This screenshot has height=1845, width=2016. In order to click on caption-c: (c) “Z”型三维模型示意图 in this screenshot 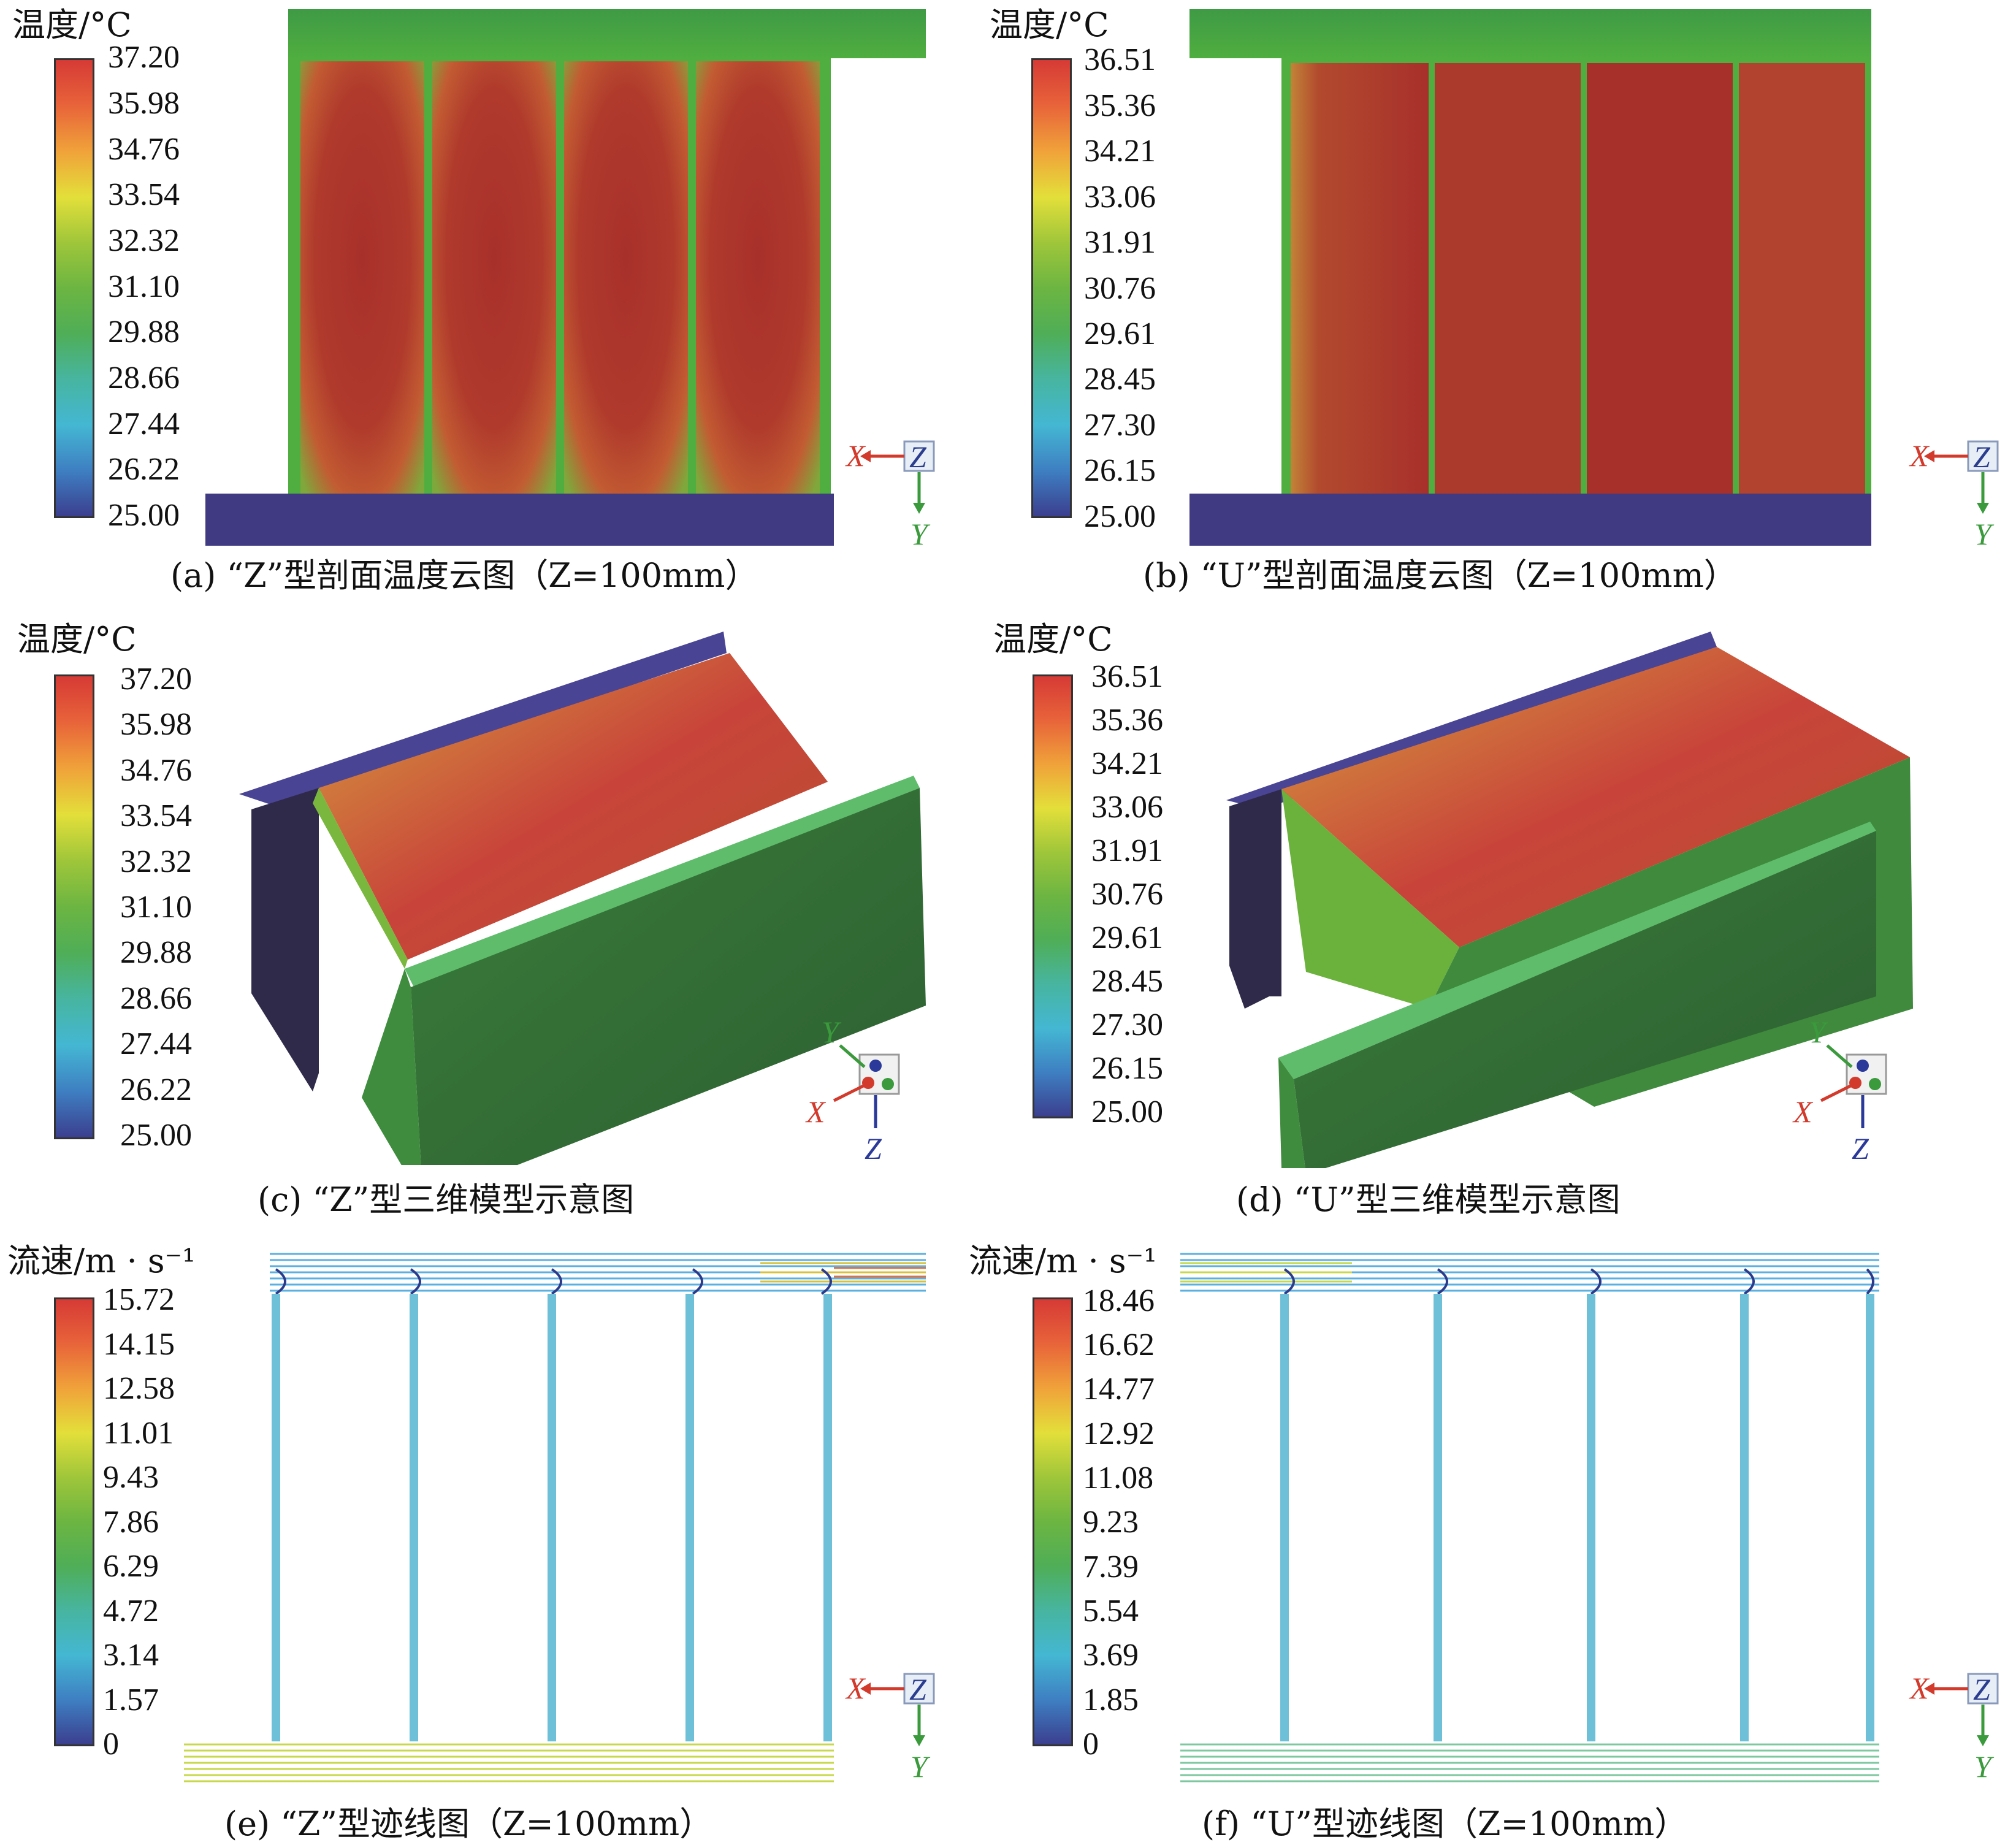, I will do `click(446, 1200)`.